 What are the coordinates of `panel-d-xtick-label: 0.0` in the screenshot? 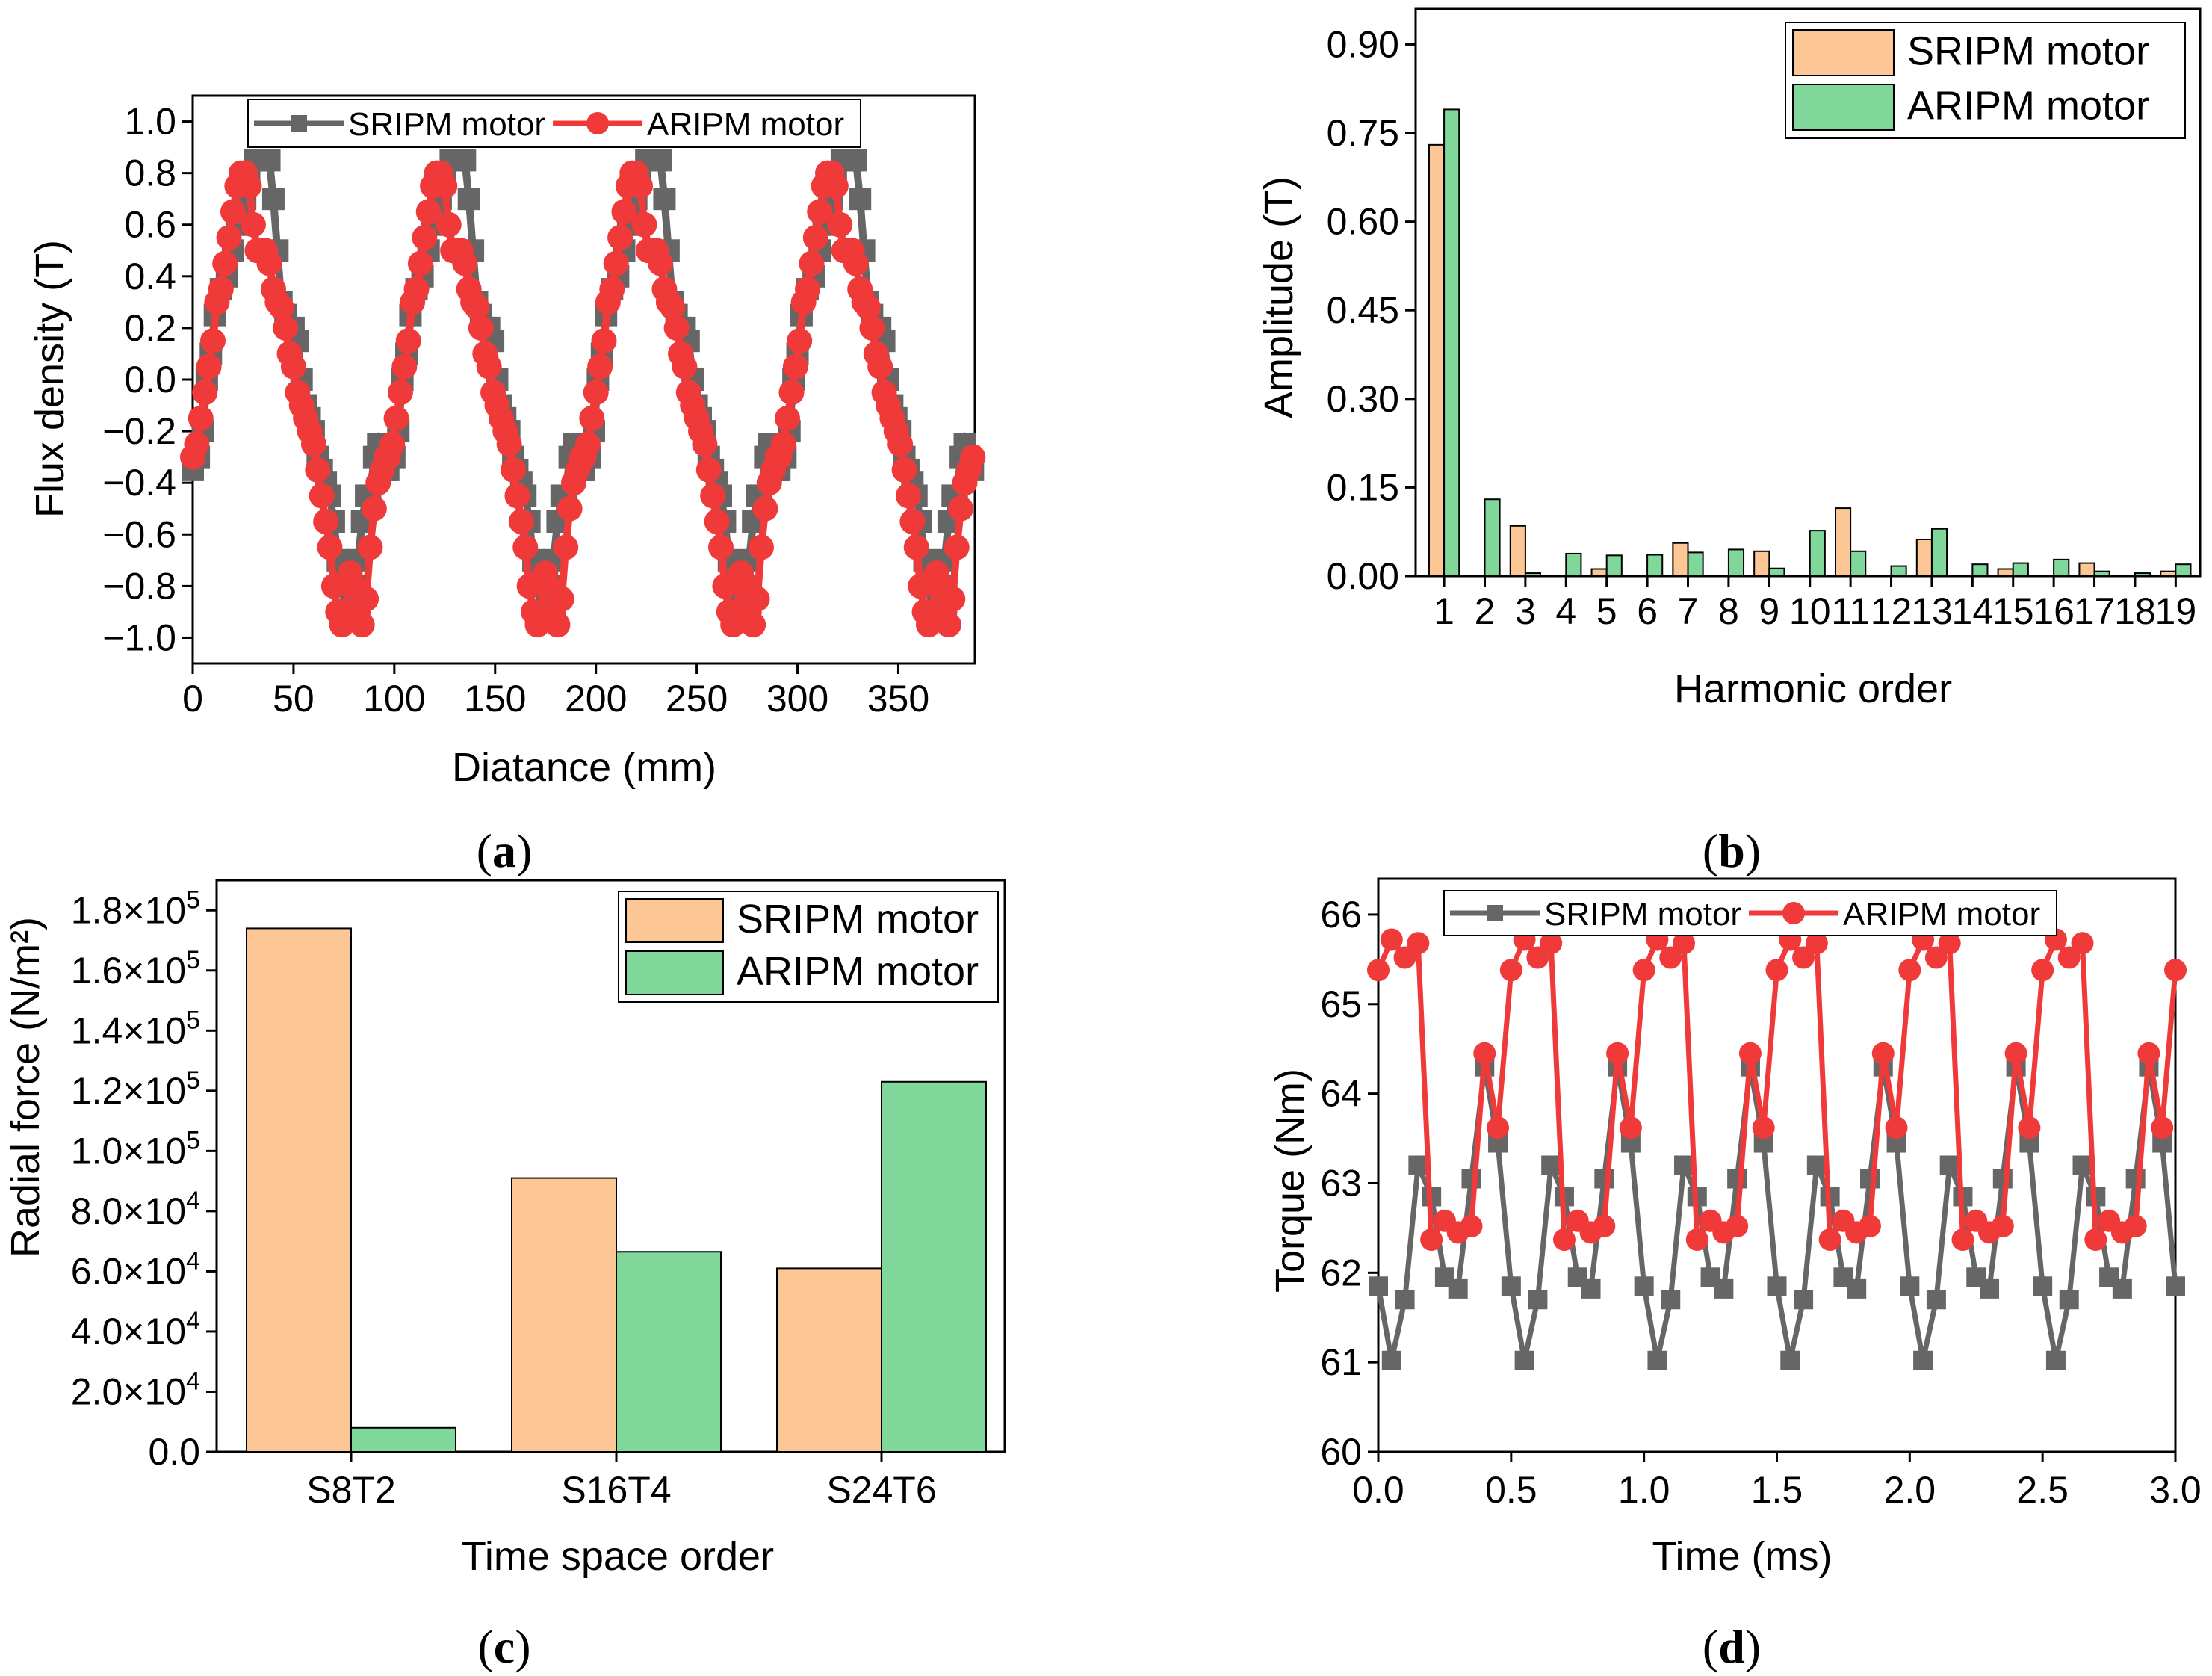 It's located at (1378, 1490).